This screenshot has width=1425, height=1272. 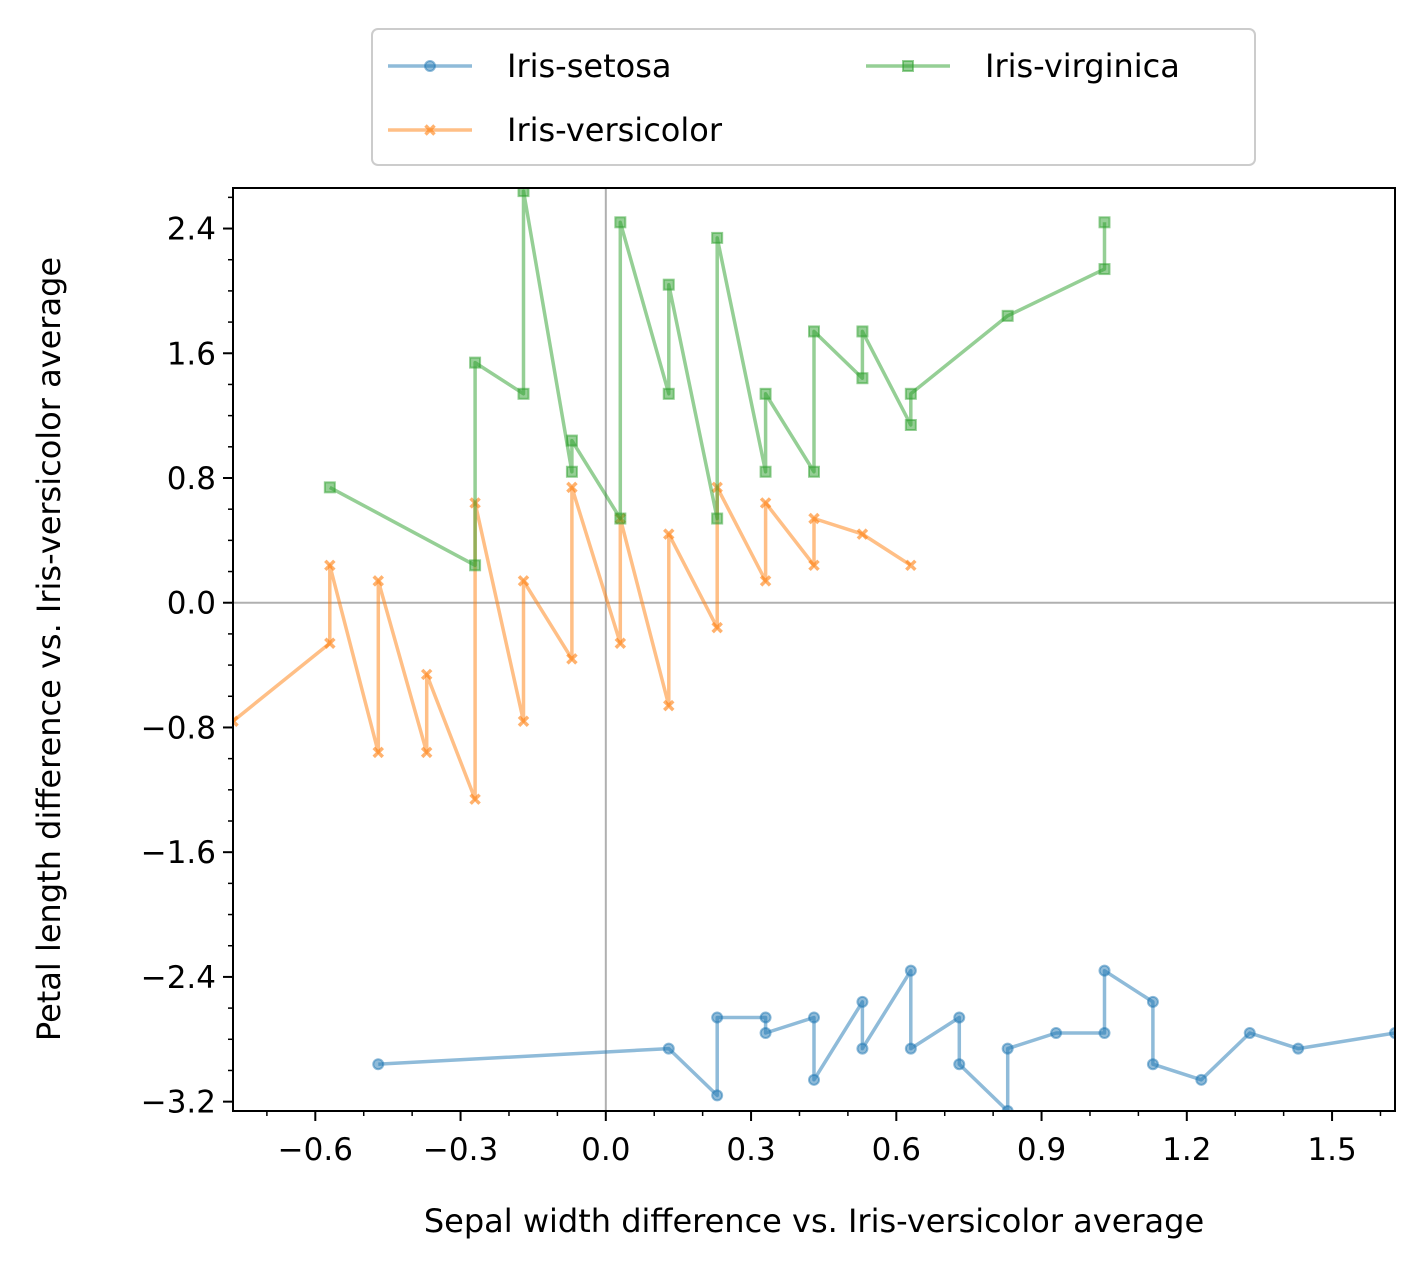 I want to click on legend-box, so click(x=813, y=97).